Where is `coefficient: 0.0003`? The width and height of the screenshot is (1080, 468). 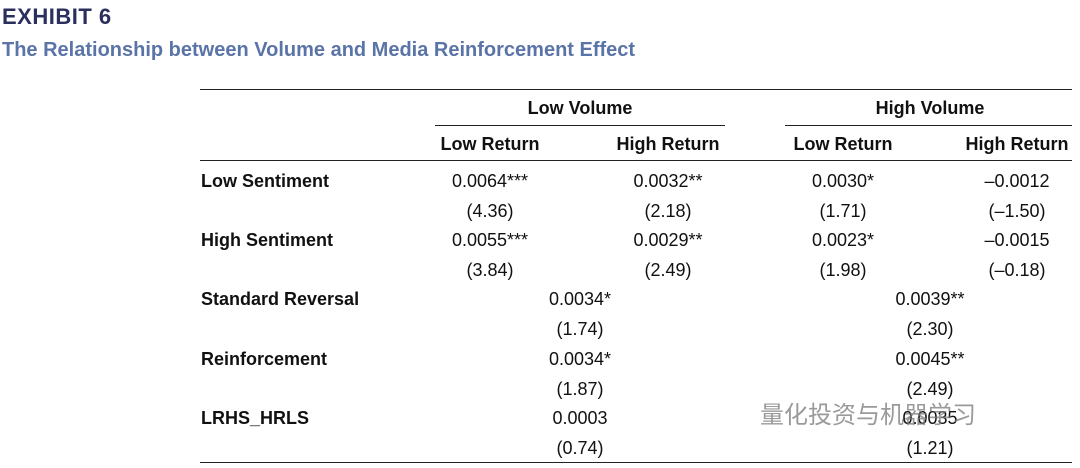
coefficient: 0.0003 is located at coordinates (580, 417).